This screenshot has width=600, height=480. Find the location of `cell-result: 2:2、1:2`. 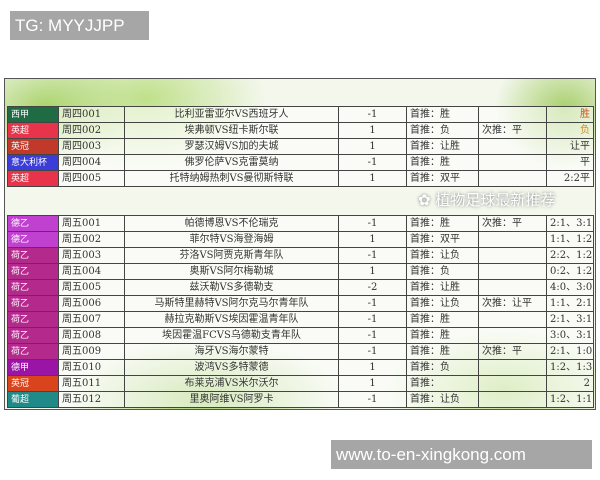

cell-result: 2:2、1:2 is located at coordinates (570, 255).